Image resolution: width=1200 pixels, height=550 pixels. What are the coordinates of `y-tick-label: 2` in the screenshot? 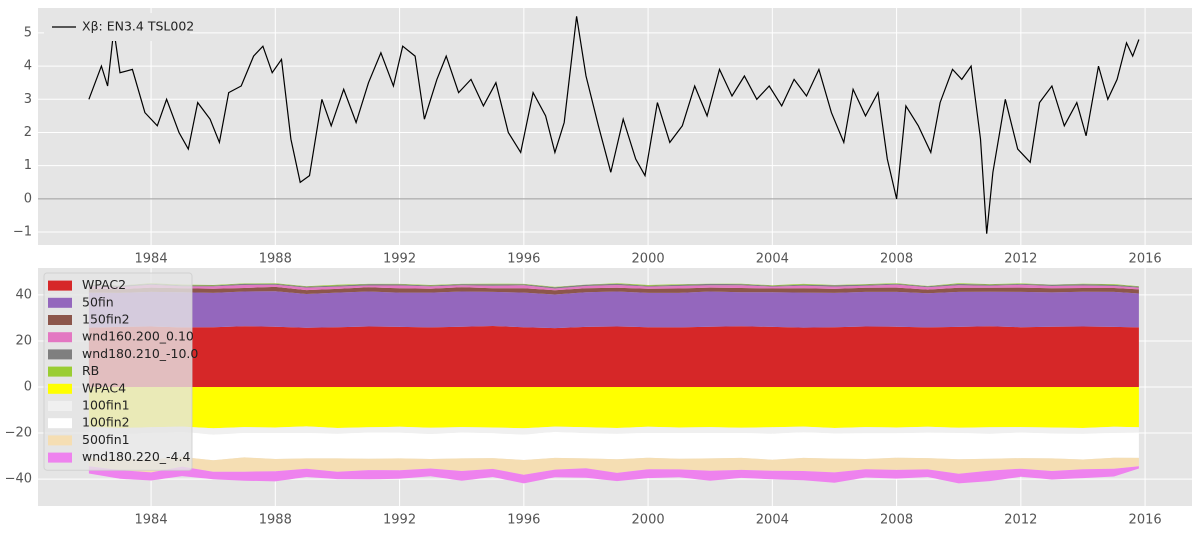 It's located at (28, 132).